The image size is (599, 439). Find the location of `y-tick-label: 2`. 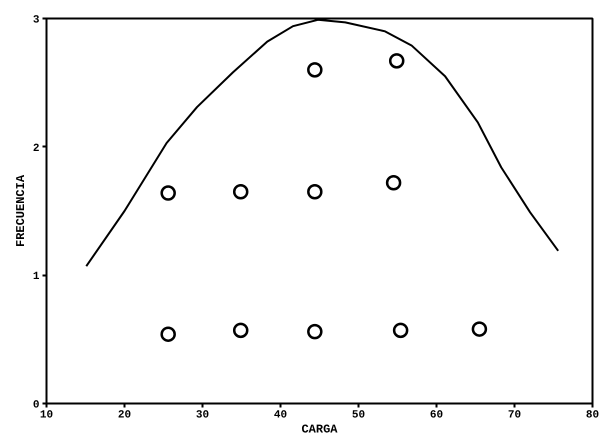

y-tick-label: 2 is located at coordinates (36, 148).